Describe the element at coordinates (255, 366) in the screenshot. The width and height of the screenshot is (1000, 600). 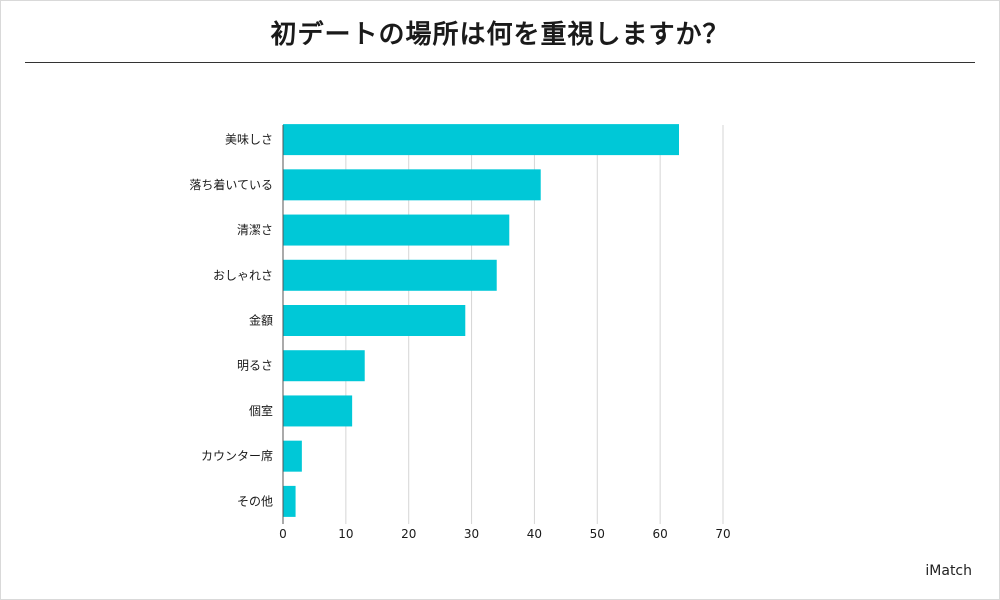
I see `category-label: 明るさ` at that location.